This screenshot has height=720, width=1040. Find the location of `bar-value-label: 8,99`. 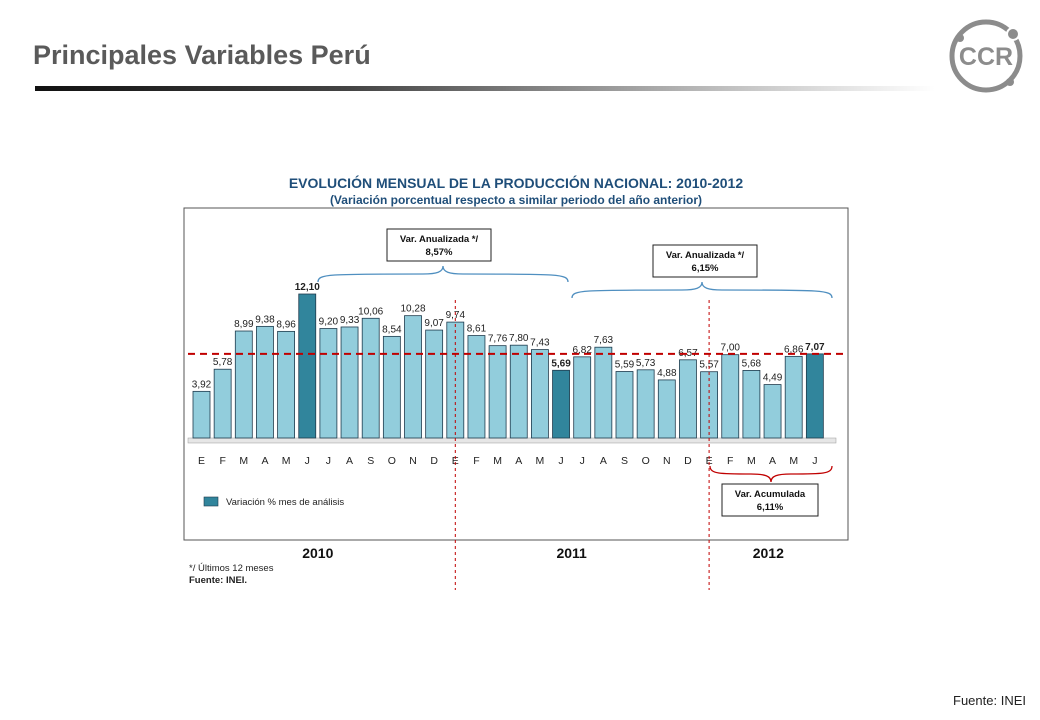

bar-value-label: 8,99 is located at coordinates (244, 324).